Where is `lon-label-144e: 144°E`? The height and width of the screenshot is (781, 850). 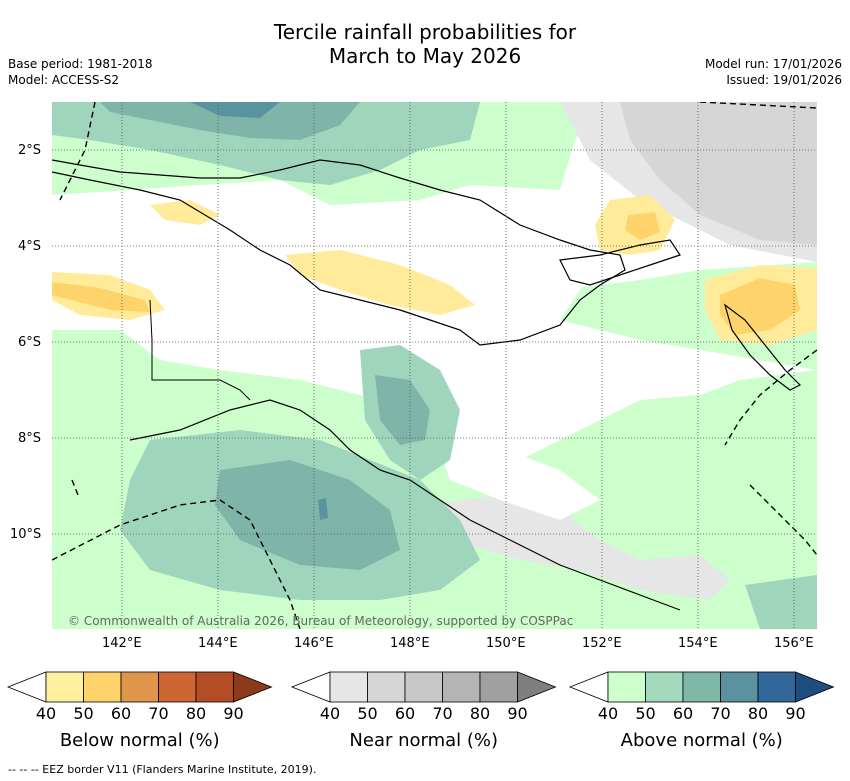 lon-label-144e: 144°E is located at coordinates (218, 643).